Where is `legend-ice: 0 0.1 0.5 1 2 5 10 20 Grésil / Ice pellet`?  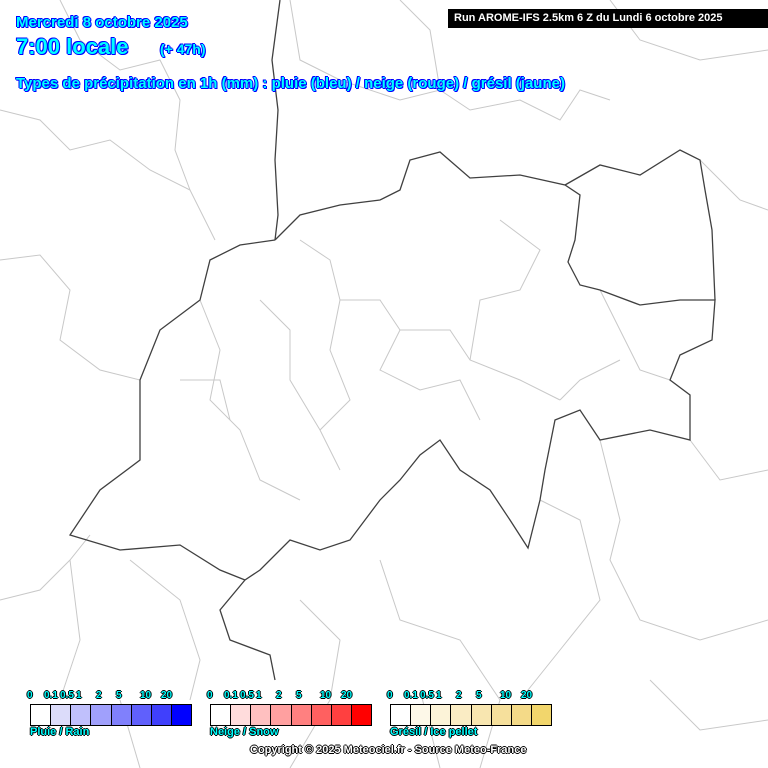 legend-ice: 0 0.1 0.5 1 2 5 10 20 Grésil / Ice pellet is located at coordinates (469, 714).